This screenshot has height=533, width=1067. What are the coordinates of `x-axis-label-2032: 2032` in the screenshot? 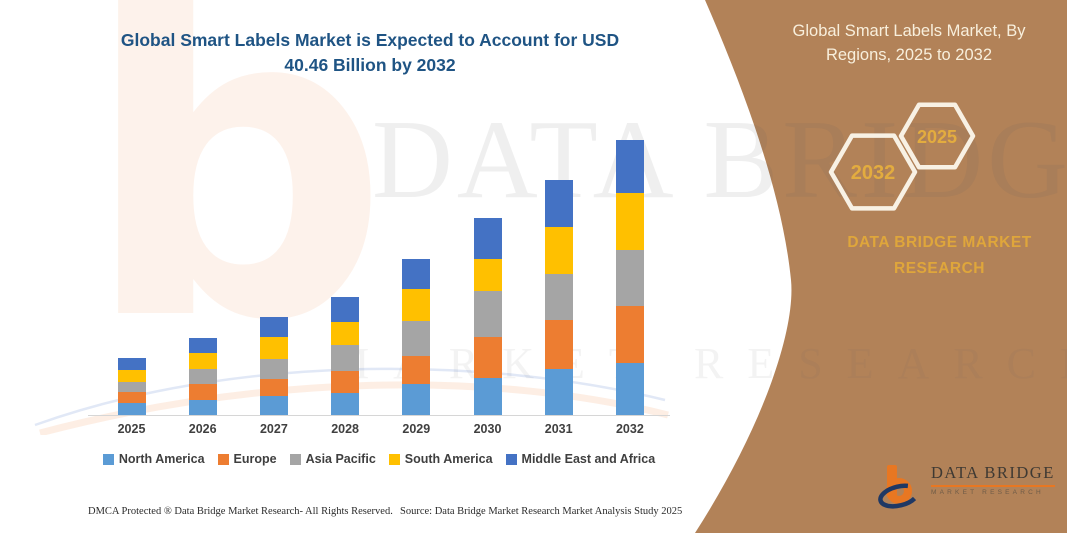 It's located at (629, 429).